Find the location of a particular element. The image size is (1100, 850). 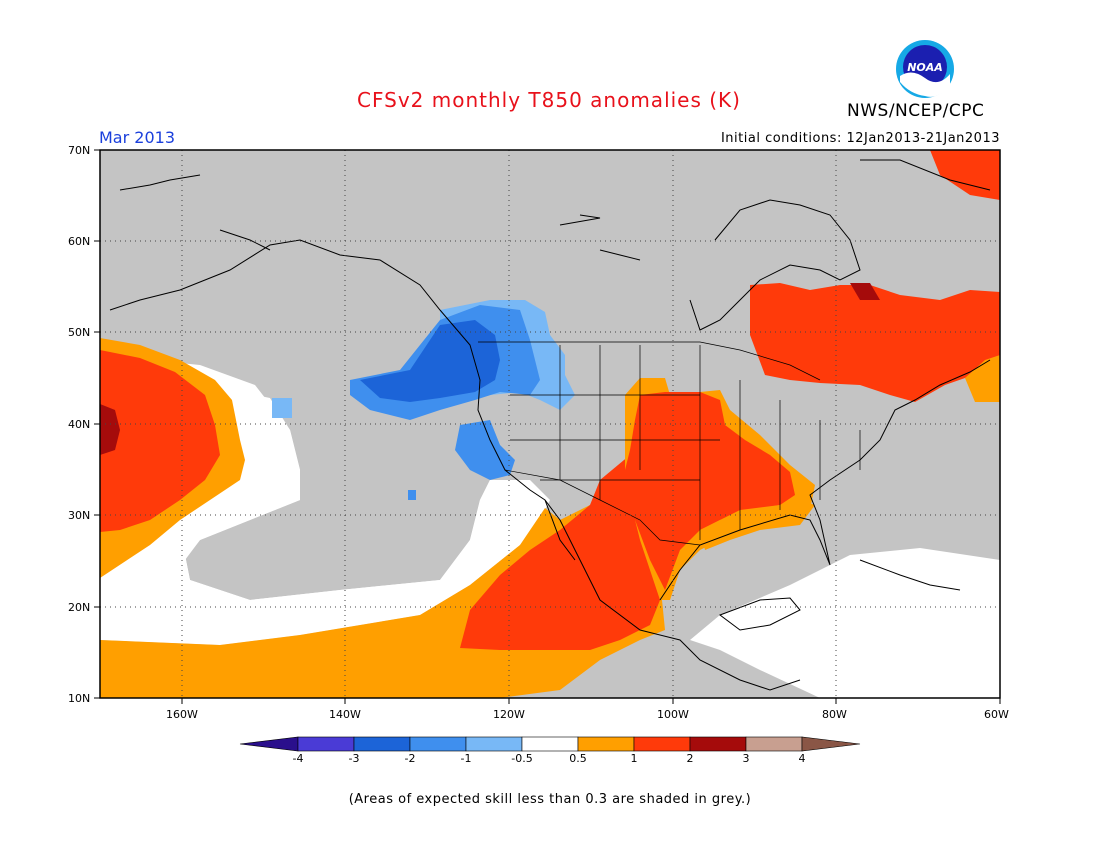

lat-label: 70N is located at coordinates (79, 150).